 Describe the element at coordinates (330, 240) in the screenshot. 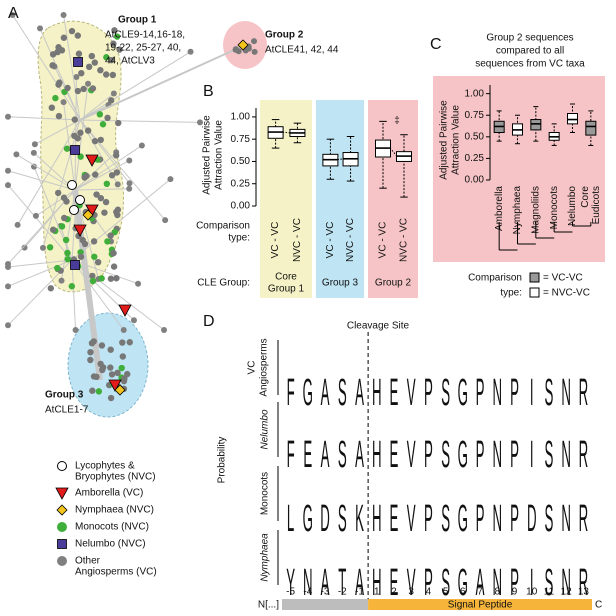

I see `comparison-label: VC - VC` at that location.